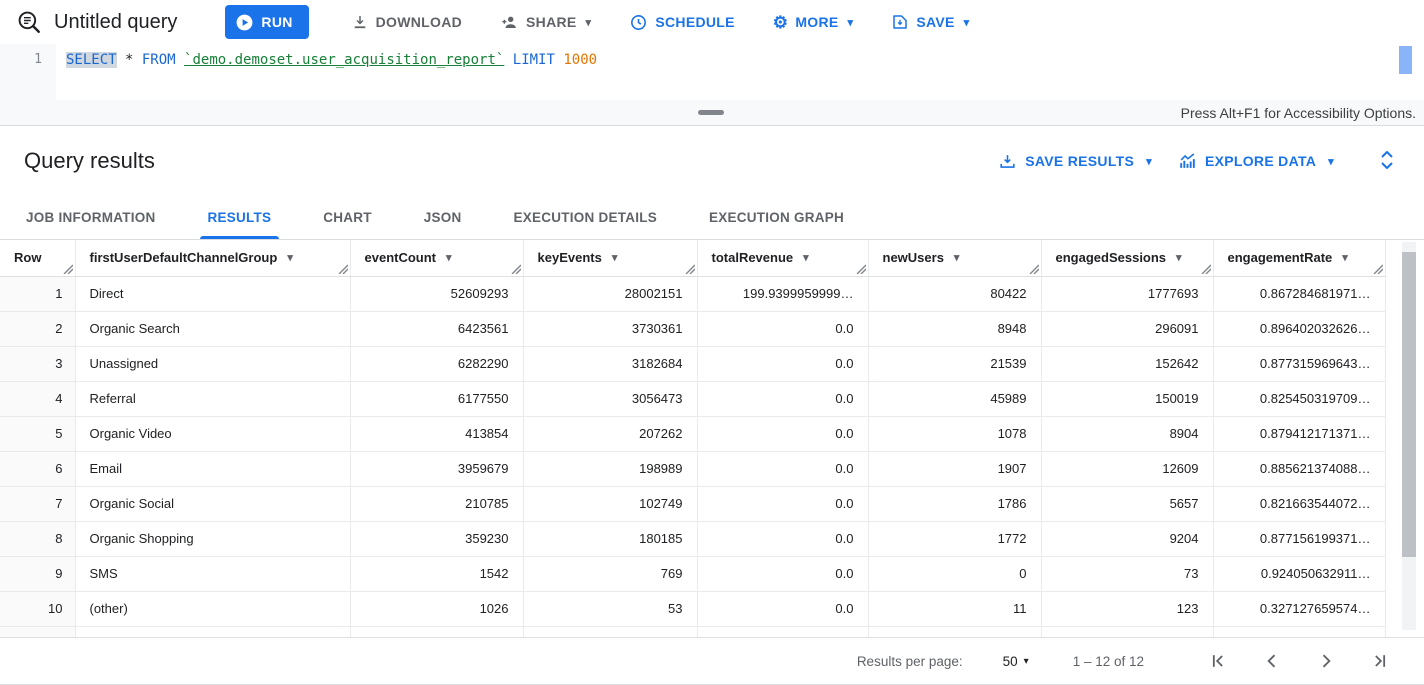  Describe the element at coordinates (681, 22) in the screenshot. I see `schedule-button: SCHEDULE` at that location.